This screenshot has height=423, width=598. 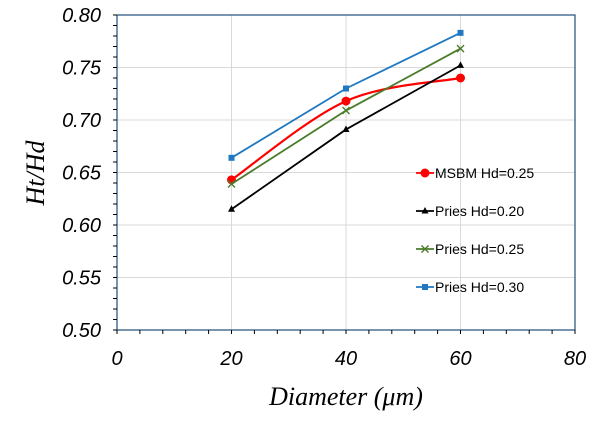 What do you see at coordinates (35, 173) in the screenshot?
I see `y-axis-title: Ht/Hd` at bounding box center [35, 173].